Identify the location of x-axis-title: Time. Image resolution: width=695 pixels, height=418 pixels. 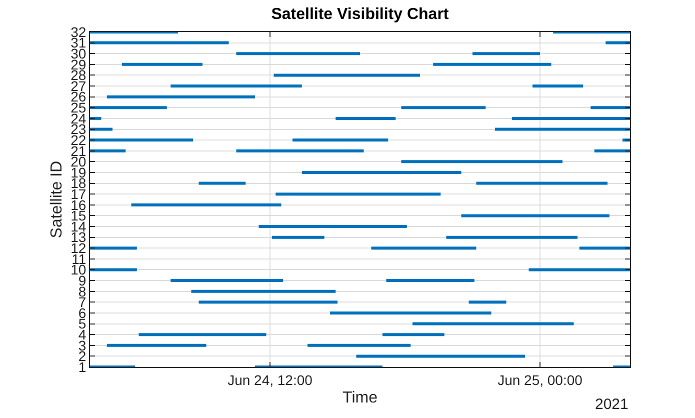
(360, 398).